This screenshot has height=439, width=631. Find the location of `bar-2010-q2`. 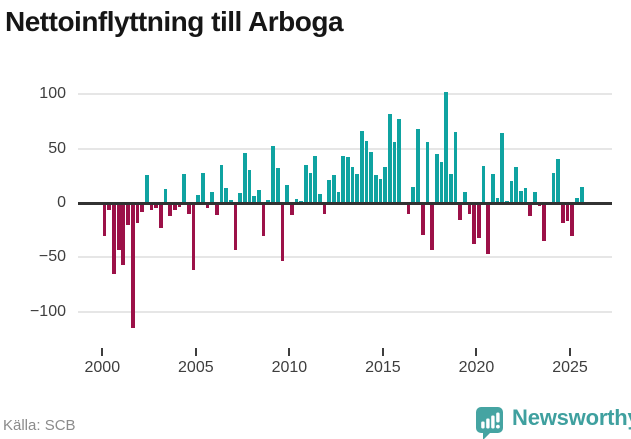

bar-2010-q2 is located at coordinates (296, 200).